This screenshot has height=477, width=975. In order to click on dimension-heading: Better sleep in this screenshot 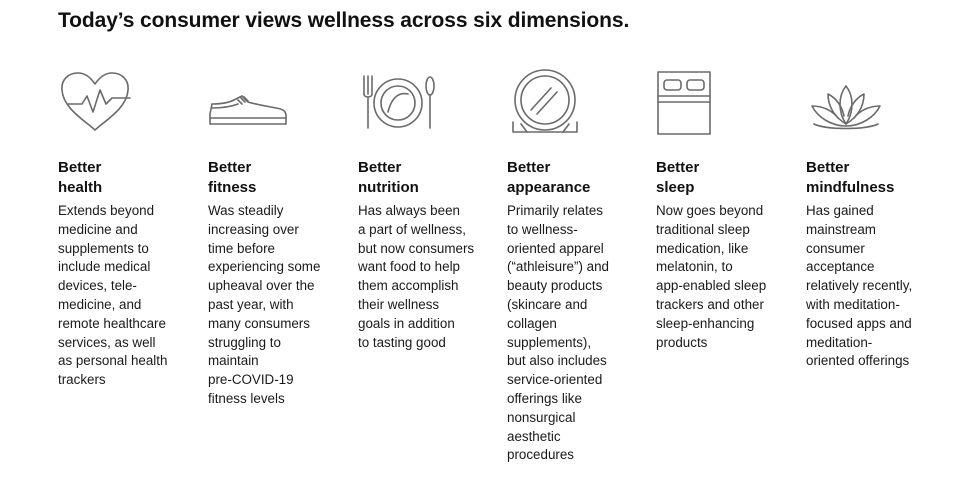, I will do `click(678, 177)`.